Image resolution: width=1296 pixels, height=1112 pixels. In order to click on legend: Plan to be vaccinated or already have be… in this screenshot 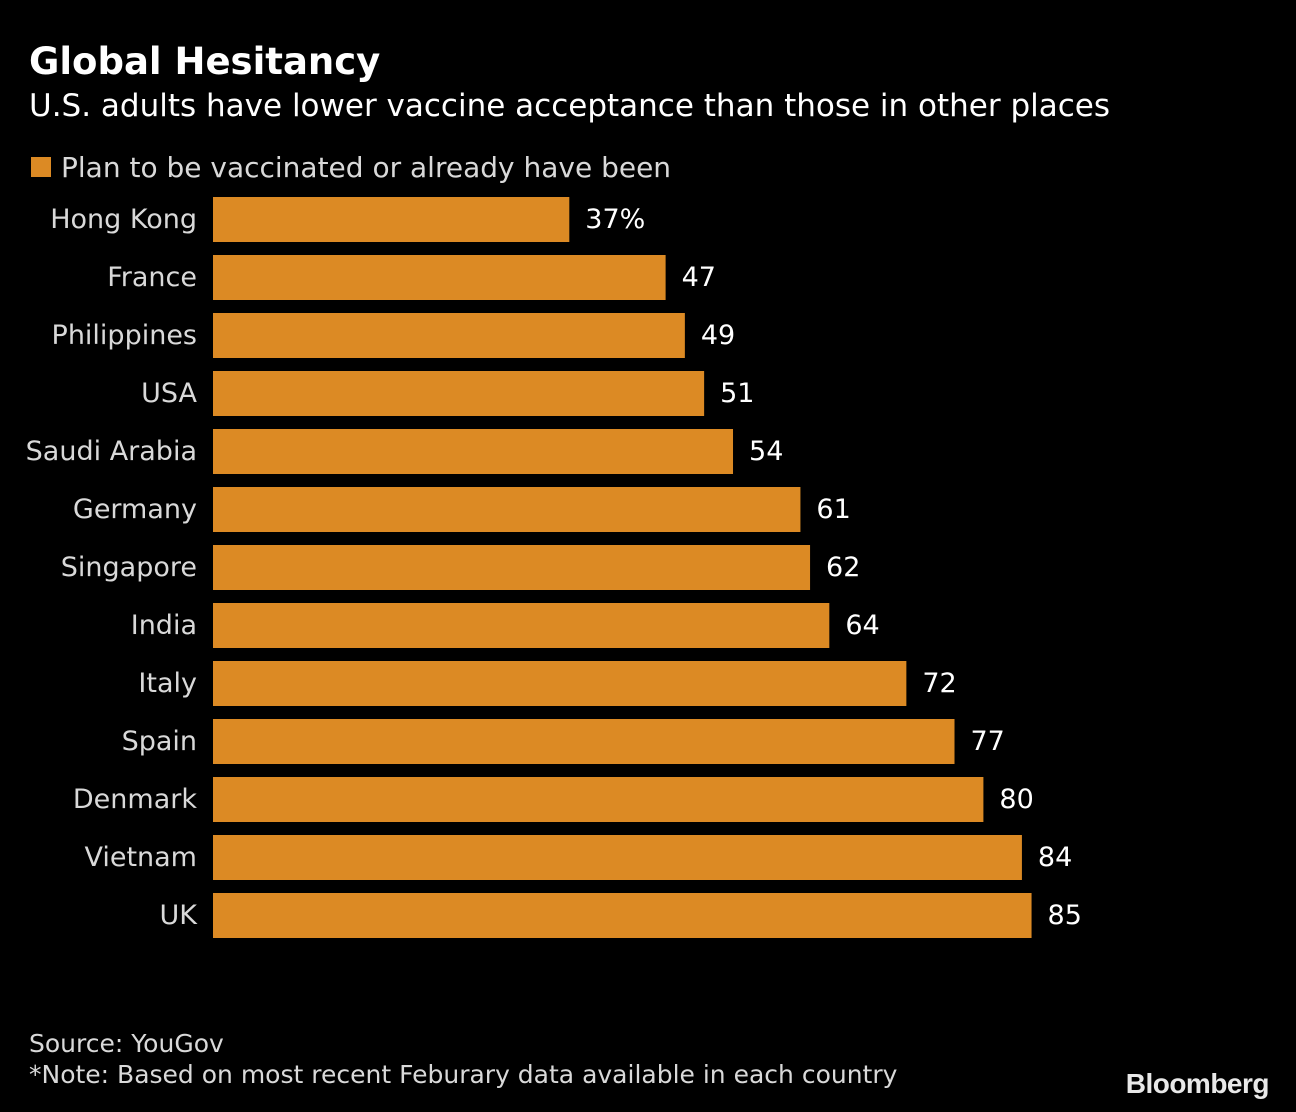, I will do `click(351, 167)`.